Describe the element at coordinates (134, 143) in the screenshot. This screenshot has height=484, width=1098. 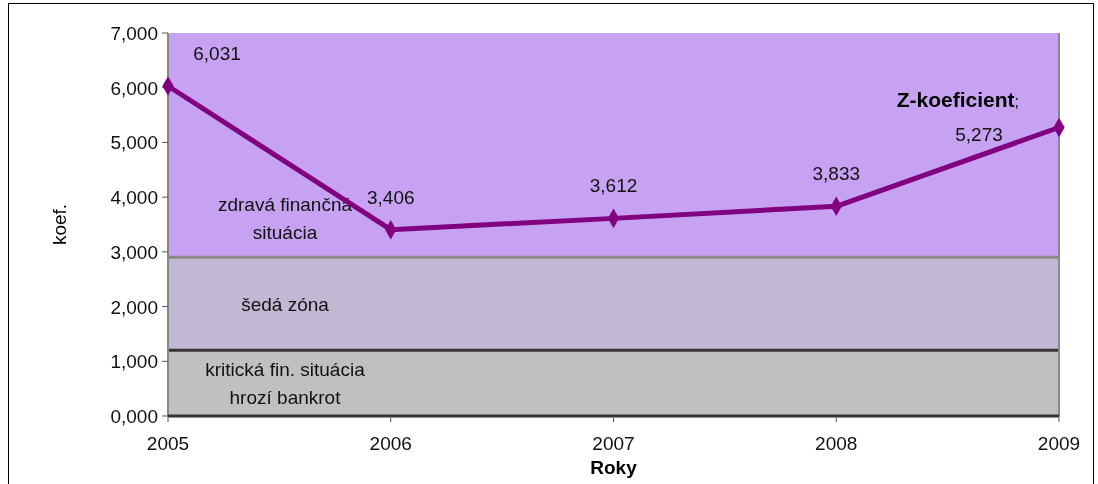
I see `y-tick-label: 5,000` at that location.